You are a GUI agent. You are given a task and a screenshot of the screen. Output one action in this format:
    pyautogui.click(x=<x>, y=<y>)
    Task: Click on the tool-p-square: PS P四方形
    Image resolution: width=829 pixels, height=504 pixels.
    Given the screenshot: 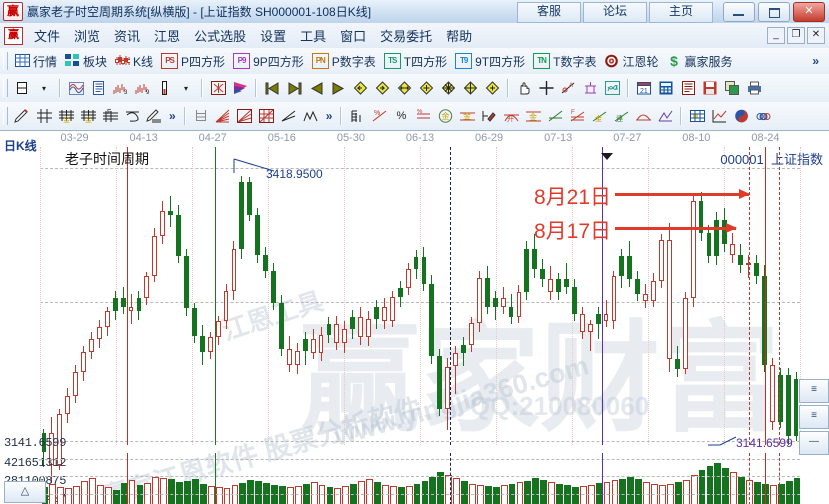 What is the action you would take?
    pyautogui.click(x=193, y=61)
    